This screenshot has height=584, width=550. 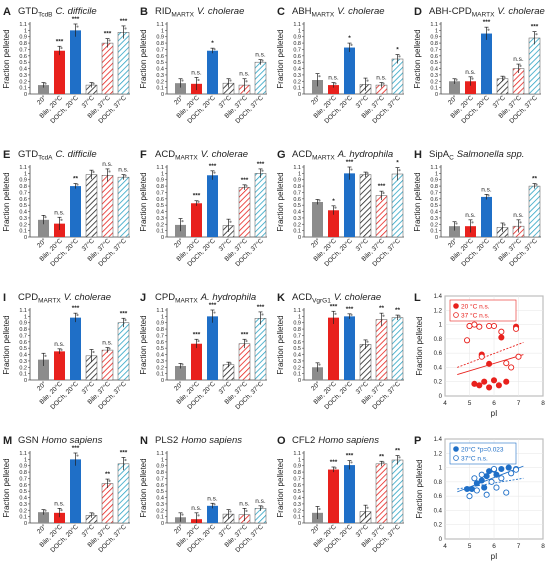 I want to click on panel-letter: L, so click(x=417, y=298).